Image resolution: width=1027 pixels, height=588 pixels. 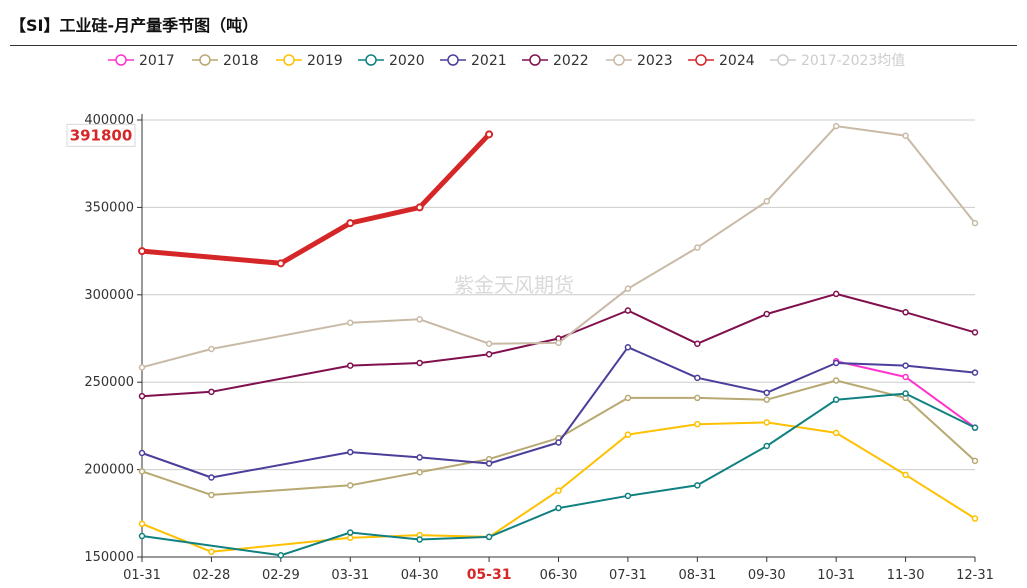 I want to click on legend-label: 2023, so click(x=655, y=61).